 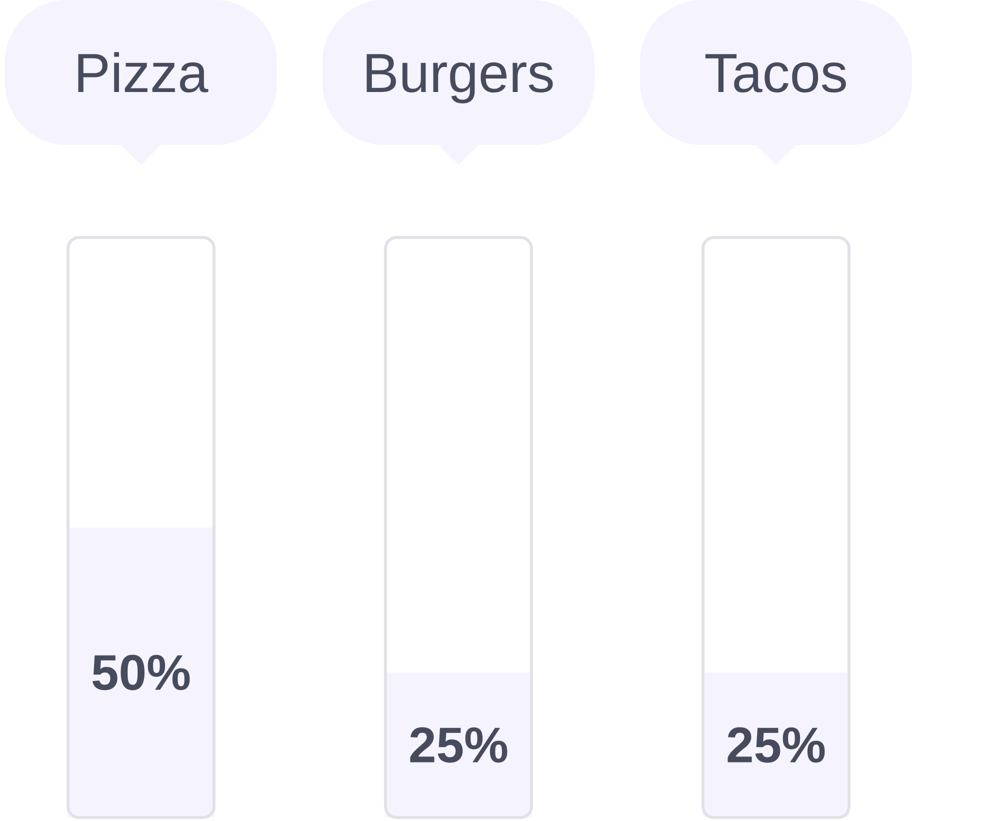 I want to click on x-tick-label: Tacos, so click(x=775, y=73).